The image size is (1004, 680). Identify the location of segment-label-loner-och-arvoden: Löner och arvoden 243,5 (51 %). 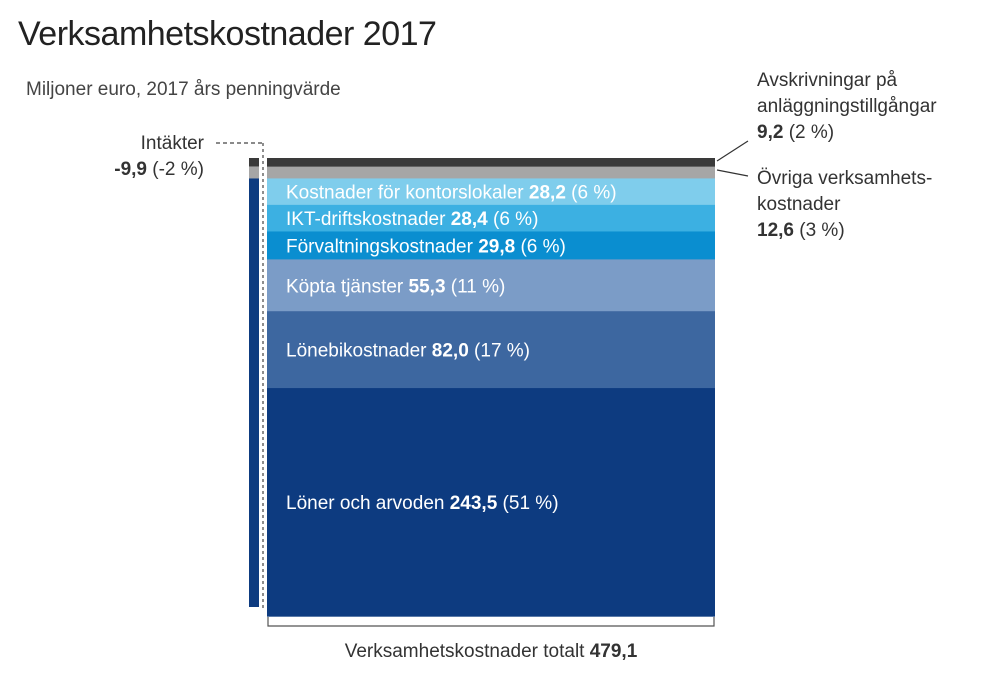
(422, 503).